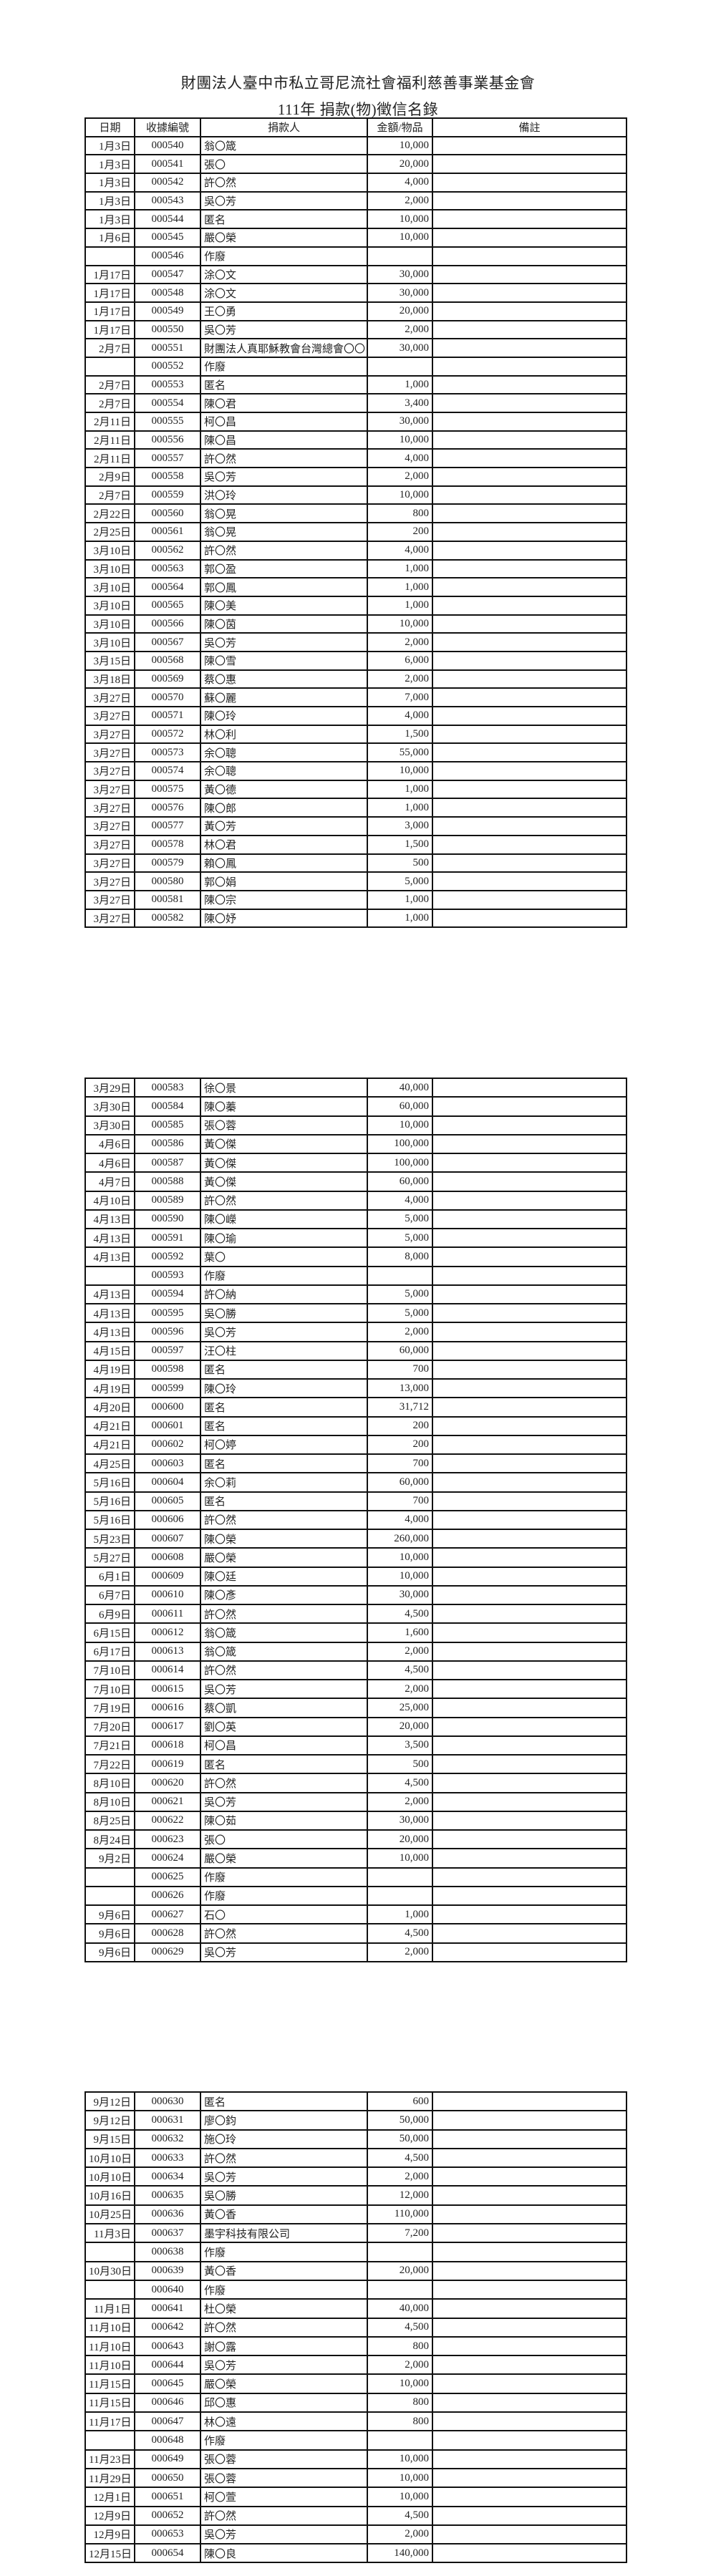 The width and height of the screenshot is (716, 2576). Describe the element at coordinates (109, 477) in the screenshot. I see `date-cell: 2月9日` at that location.